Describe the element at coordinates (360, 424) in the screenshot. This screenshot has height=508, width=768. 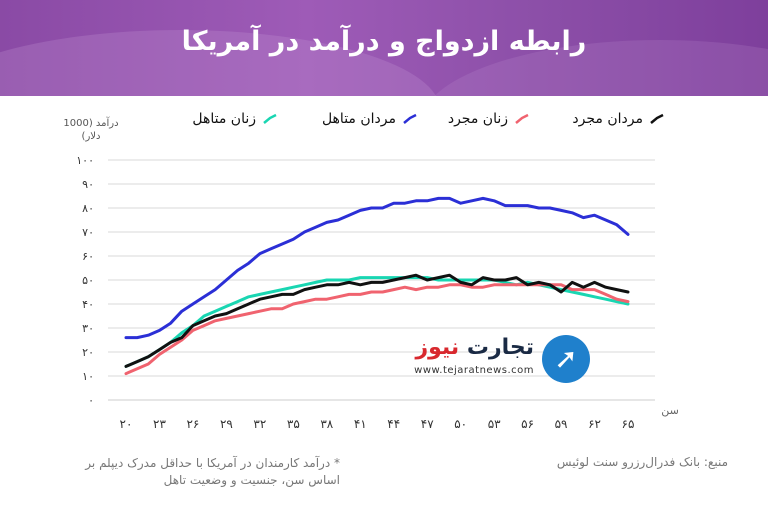
I see `x-tick-label: ۴۱` at that location.